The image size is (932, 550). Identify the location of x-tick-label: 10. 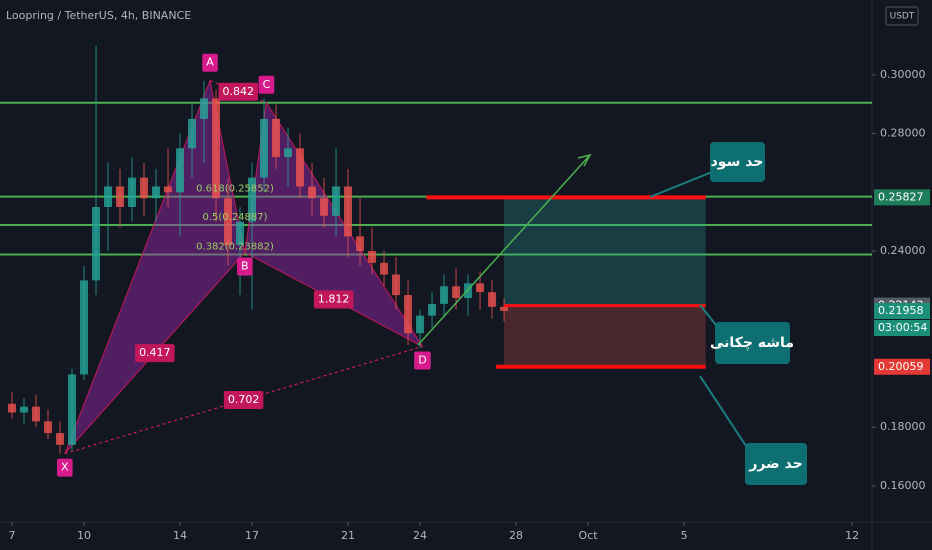
(84, 535).